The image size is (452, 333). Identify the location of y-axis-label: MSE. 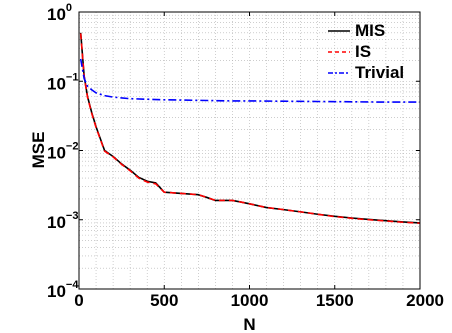
(38, 150).